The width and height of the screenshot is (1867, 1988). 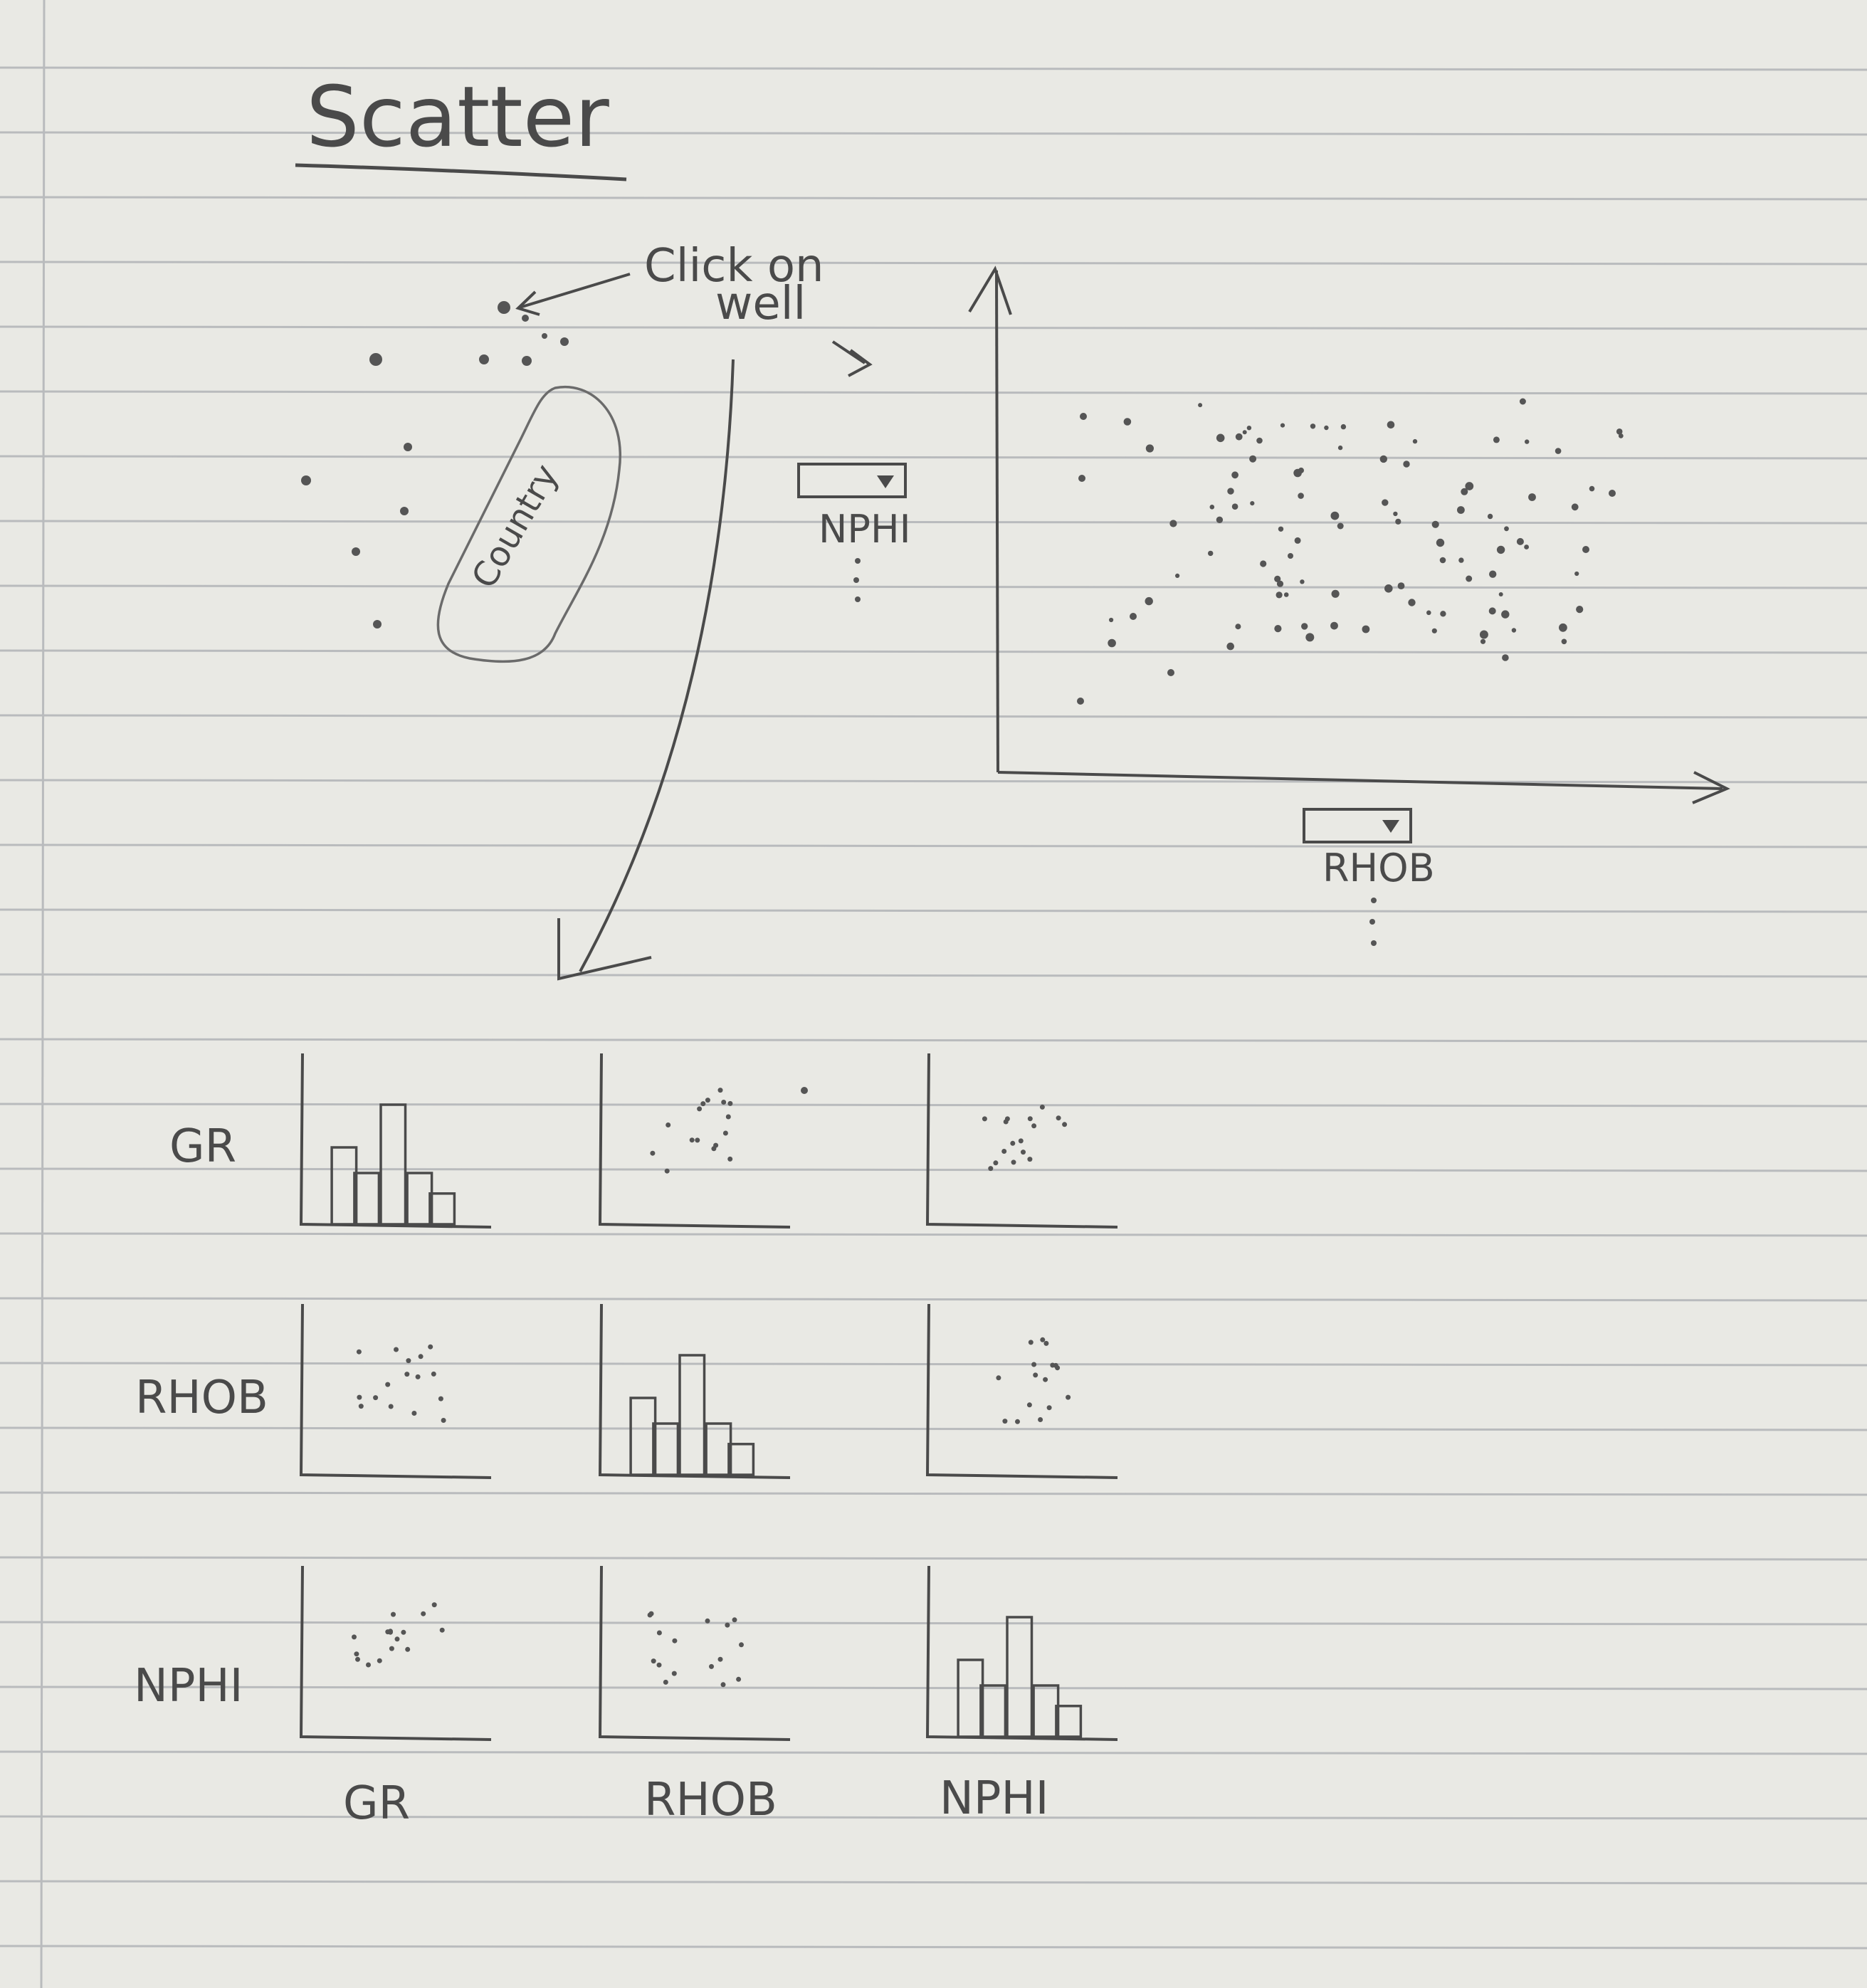 I want to click on click-on-label: Click on, so click(x=734, y=266).